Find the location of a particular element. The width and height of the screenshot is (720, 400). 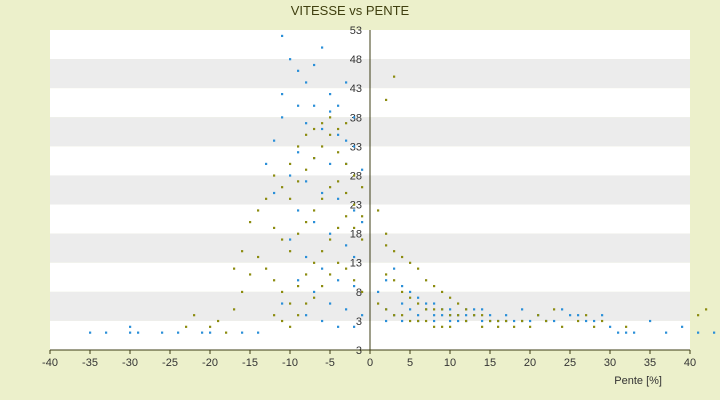

y-tick-label: 38 is located at coordinates (356, 118).